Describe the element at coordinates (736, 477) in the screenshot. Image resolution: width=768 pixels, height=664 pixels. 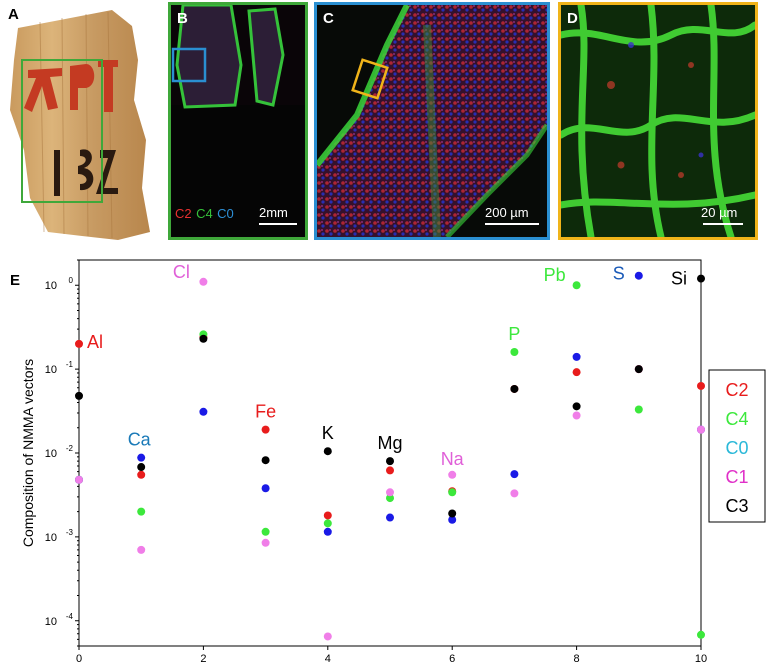
I see `legend-entry-c1: C1` at that location.